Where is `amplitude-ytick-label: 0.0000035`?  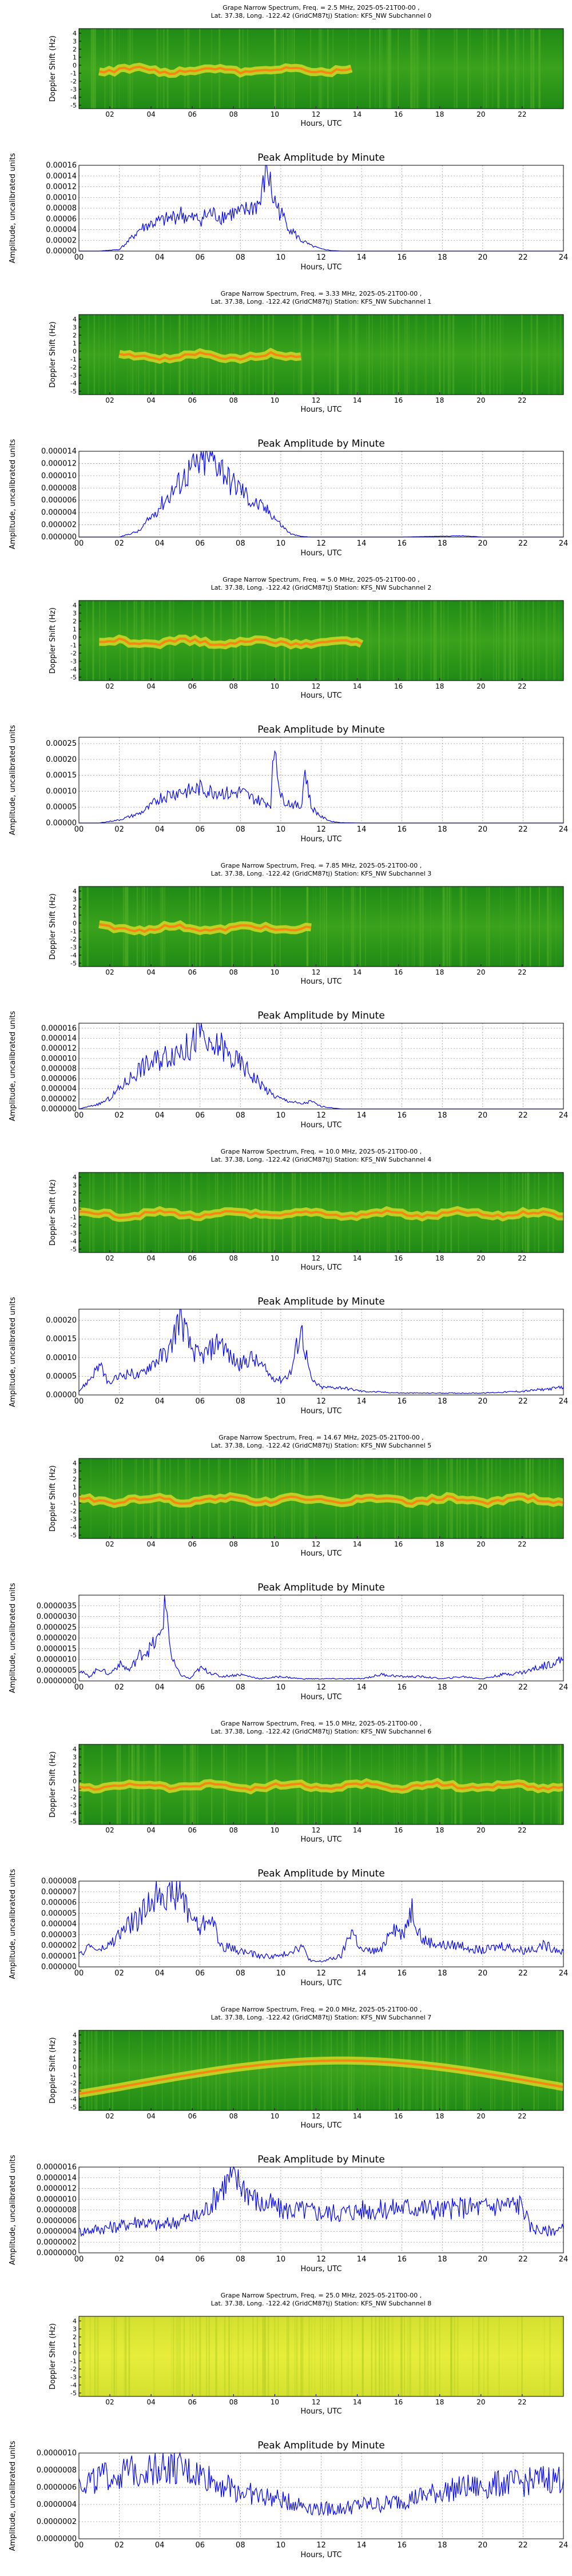 amplitude-ytick-label: 0.0000035 is located at coordinates (57, 1606).